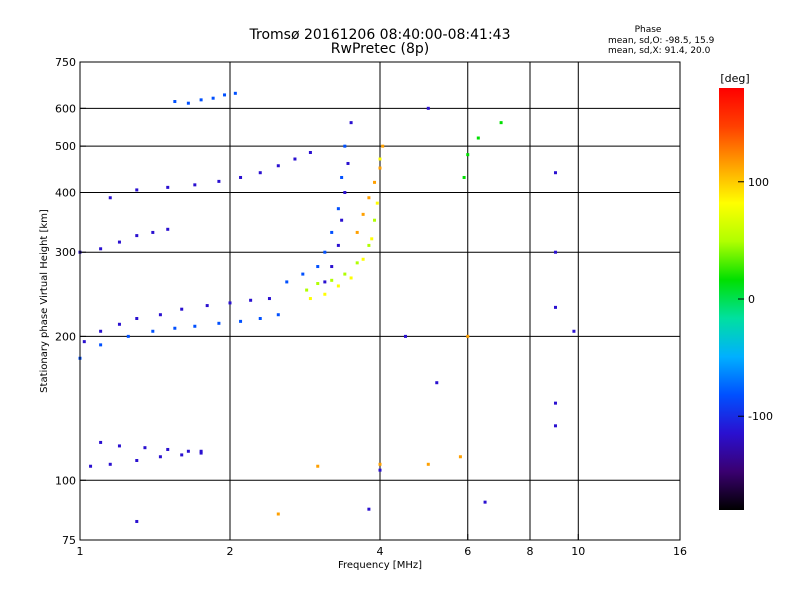  I want to click on colorbar-ticks: 100 0 -100, so click(755, 299).